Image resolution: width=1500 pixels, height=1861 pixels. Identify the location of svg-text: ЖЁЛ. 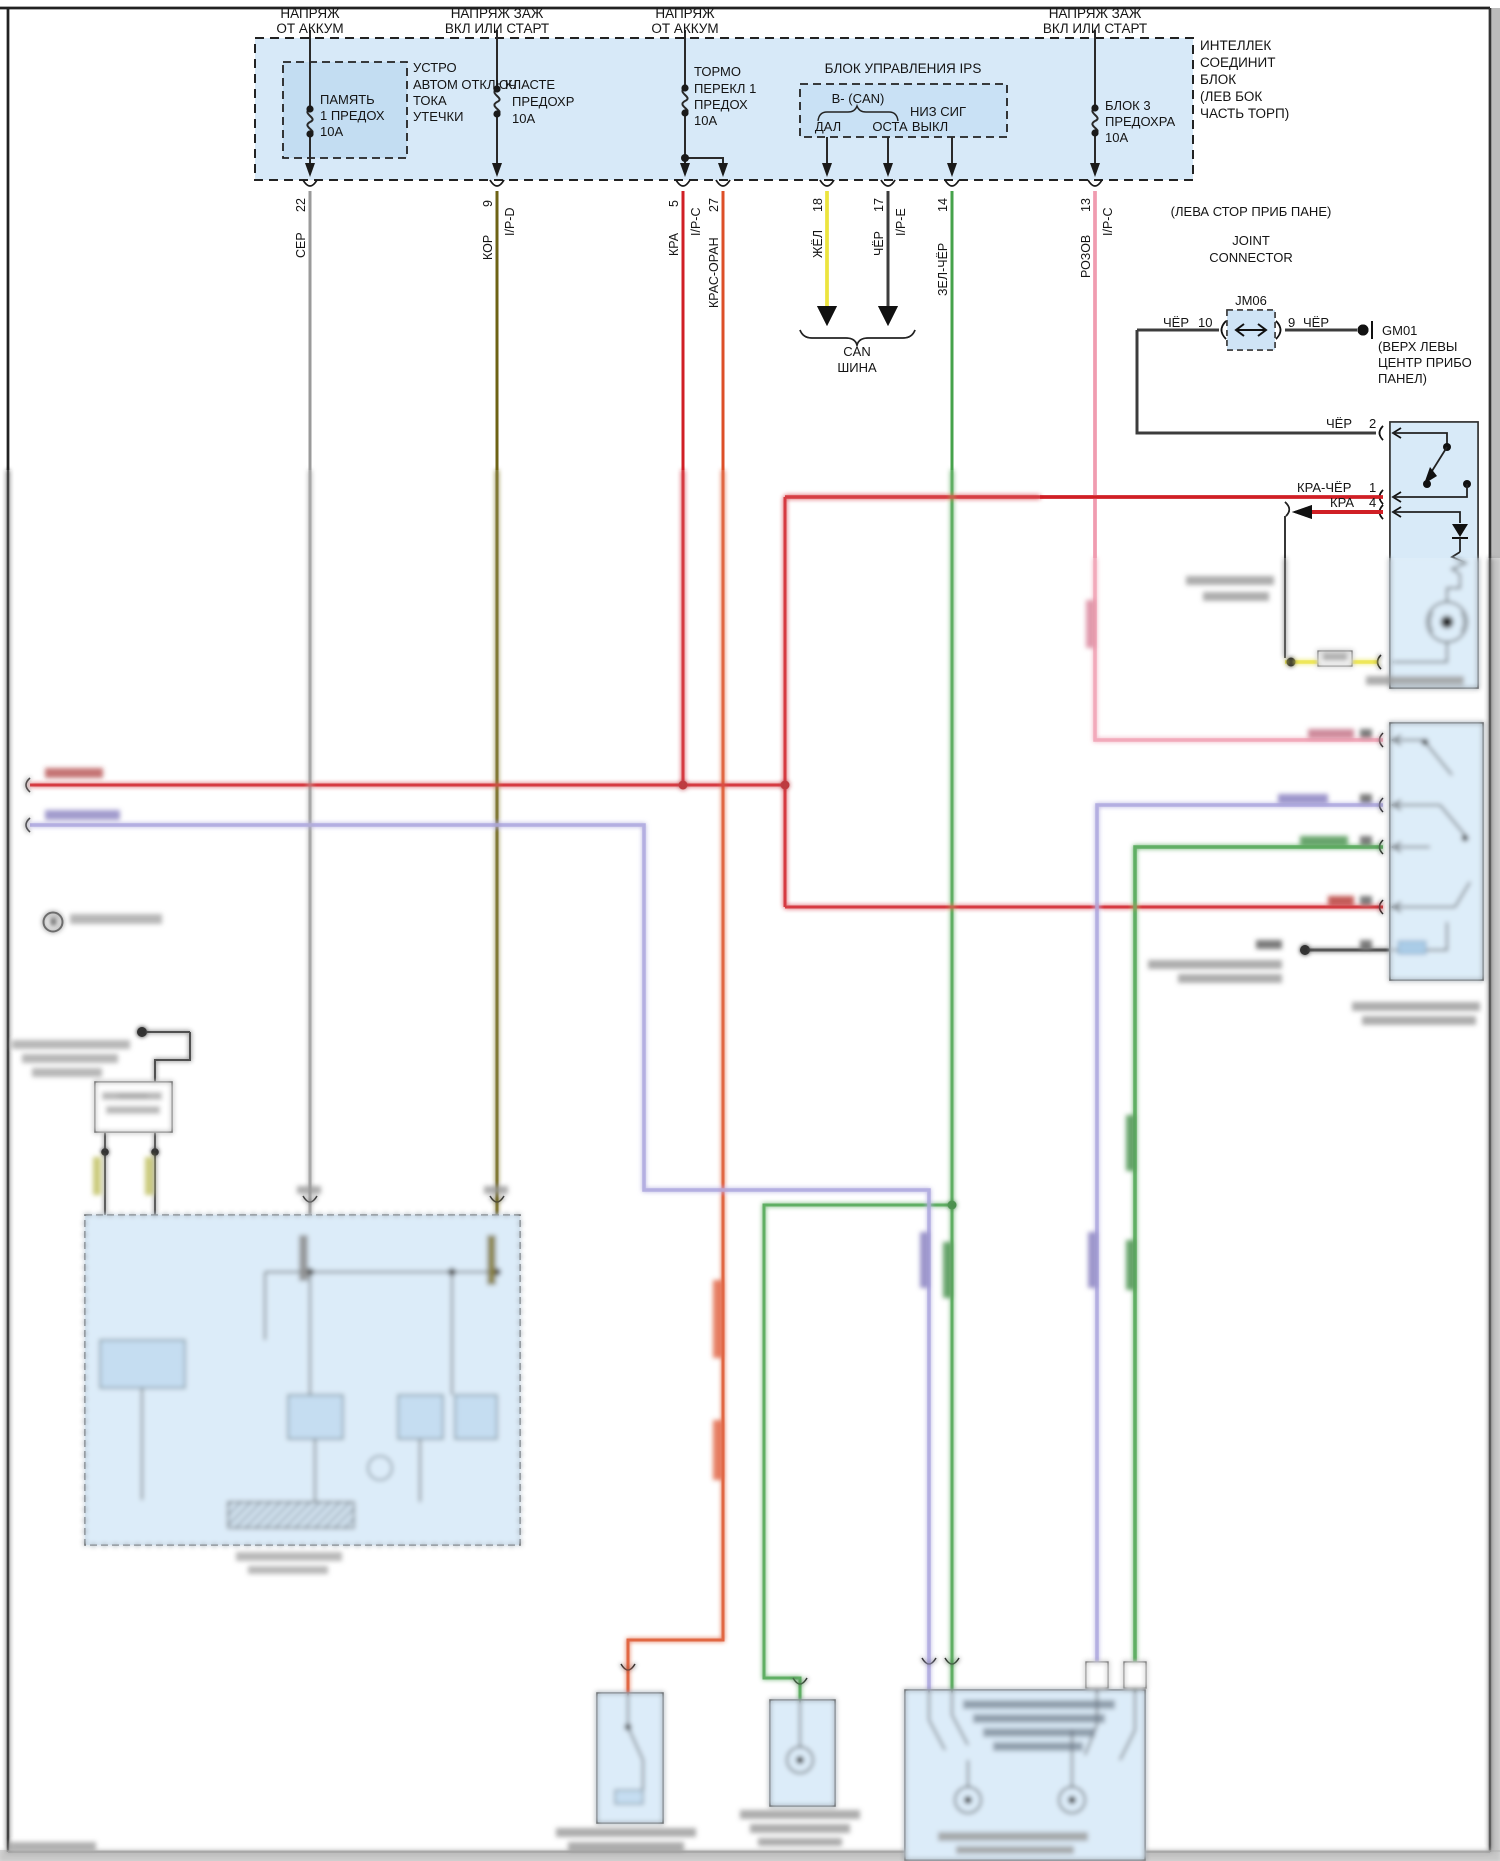
(818, 244).